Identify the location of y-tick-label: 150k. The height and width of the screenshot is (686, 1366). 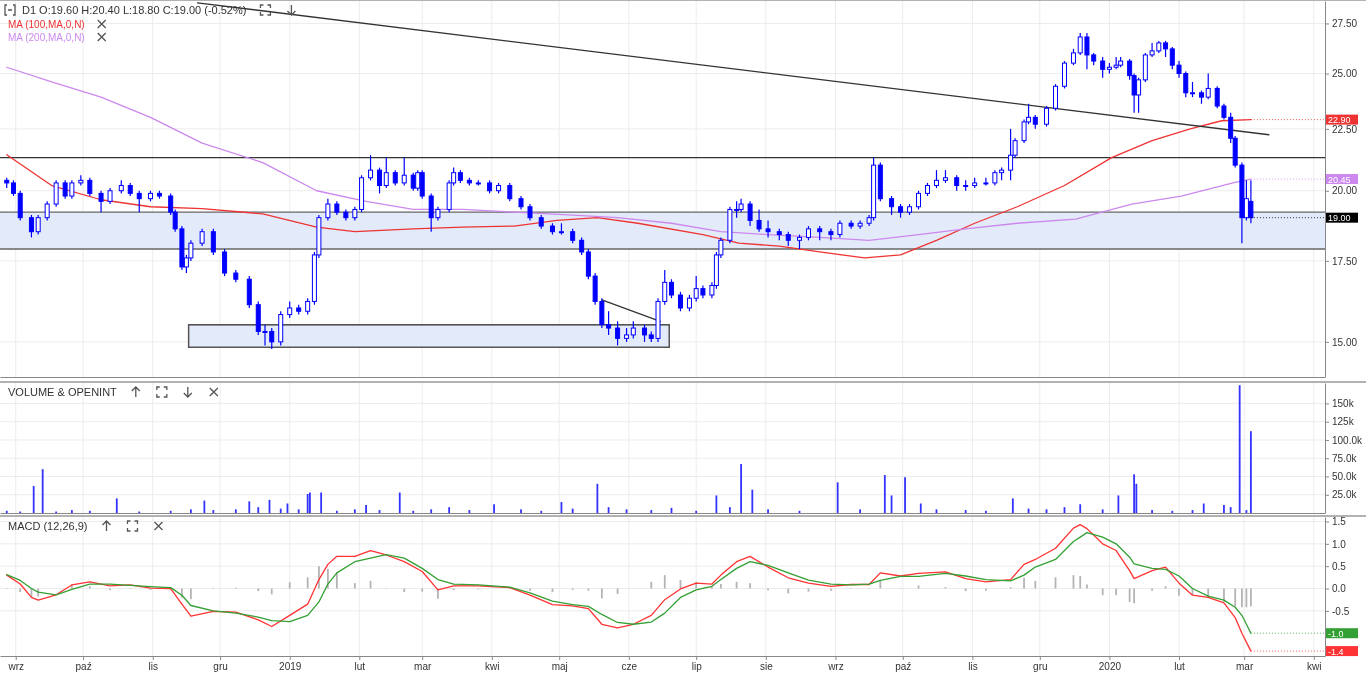
(1343, 404).